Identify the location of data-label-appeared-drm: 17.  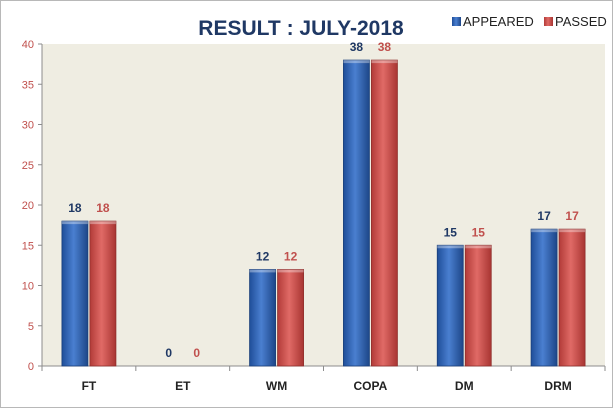
(544, 216).